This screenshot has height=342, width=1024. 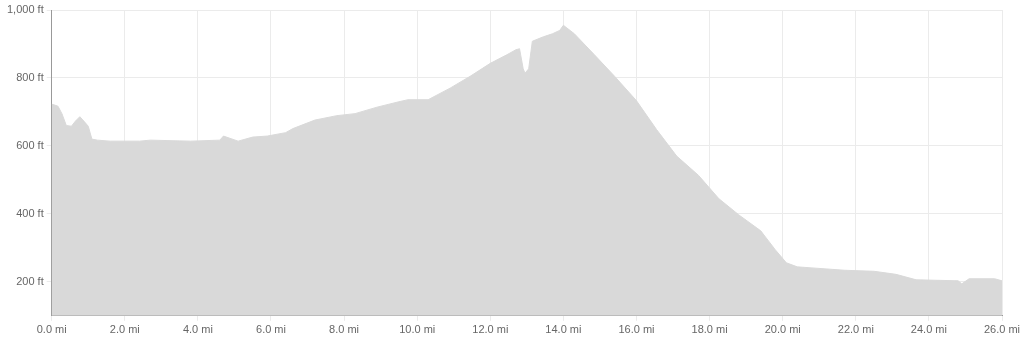 What do you see at coordinates (271, 329) in the screenshot?
I see `x-tick-label: 6.0 mi` at bounding box center [271, 329].